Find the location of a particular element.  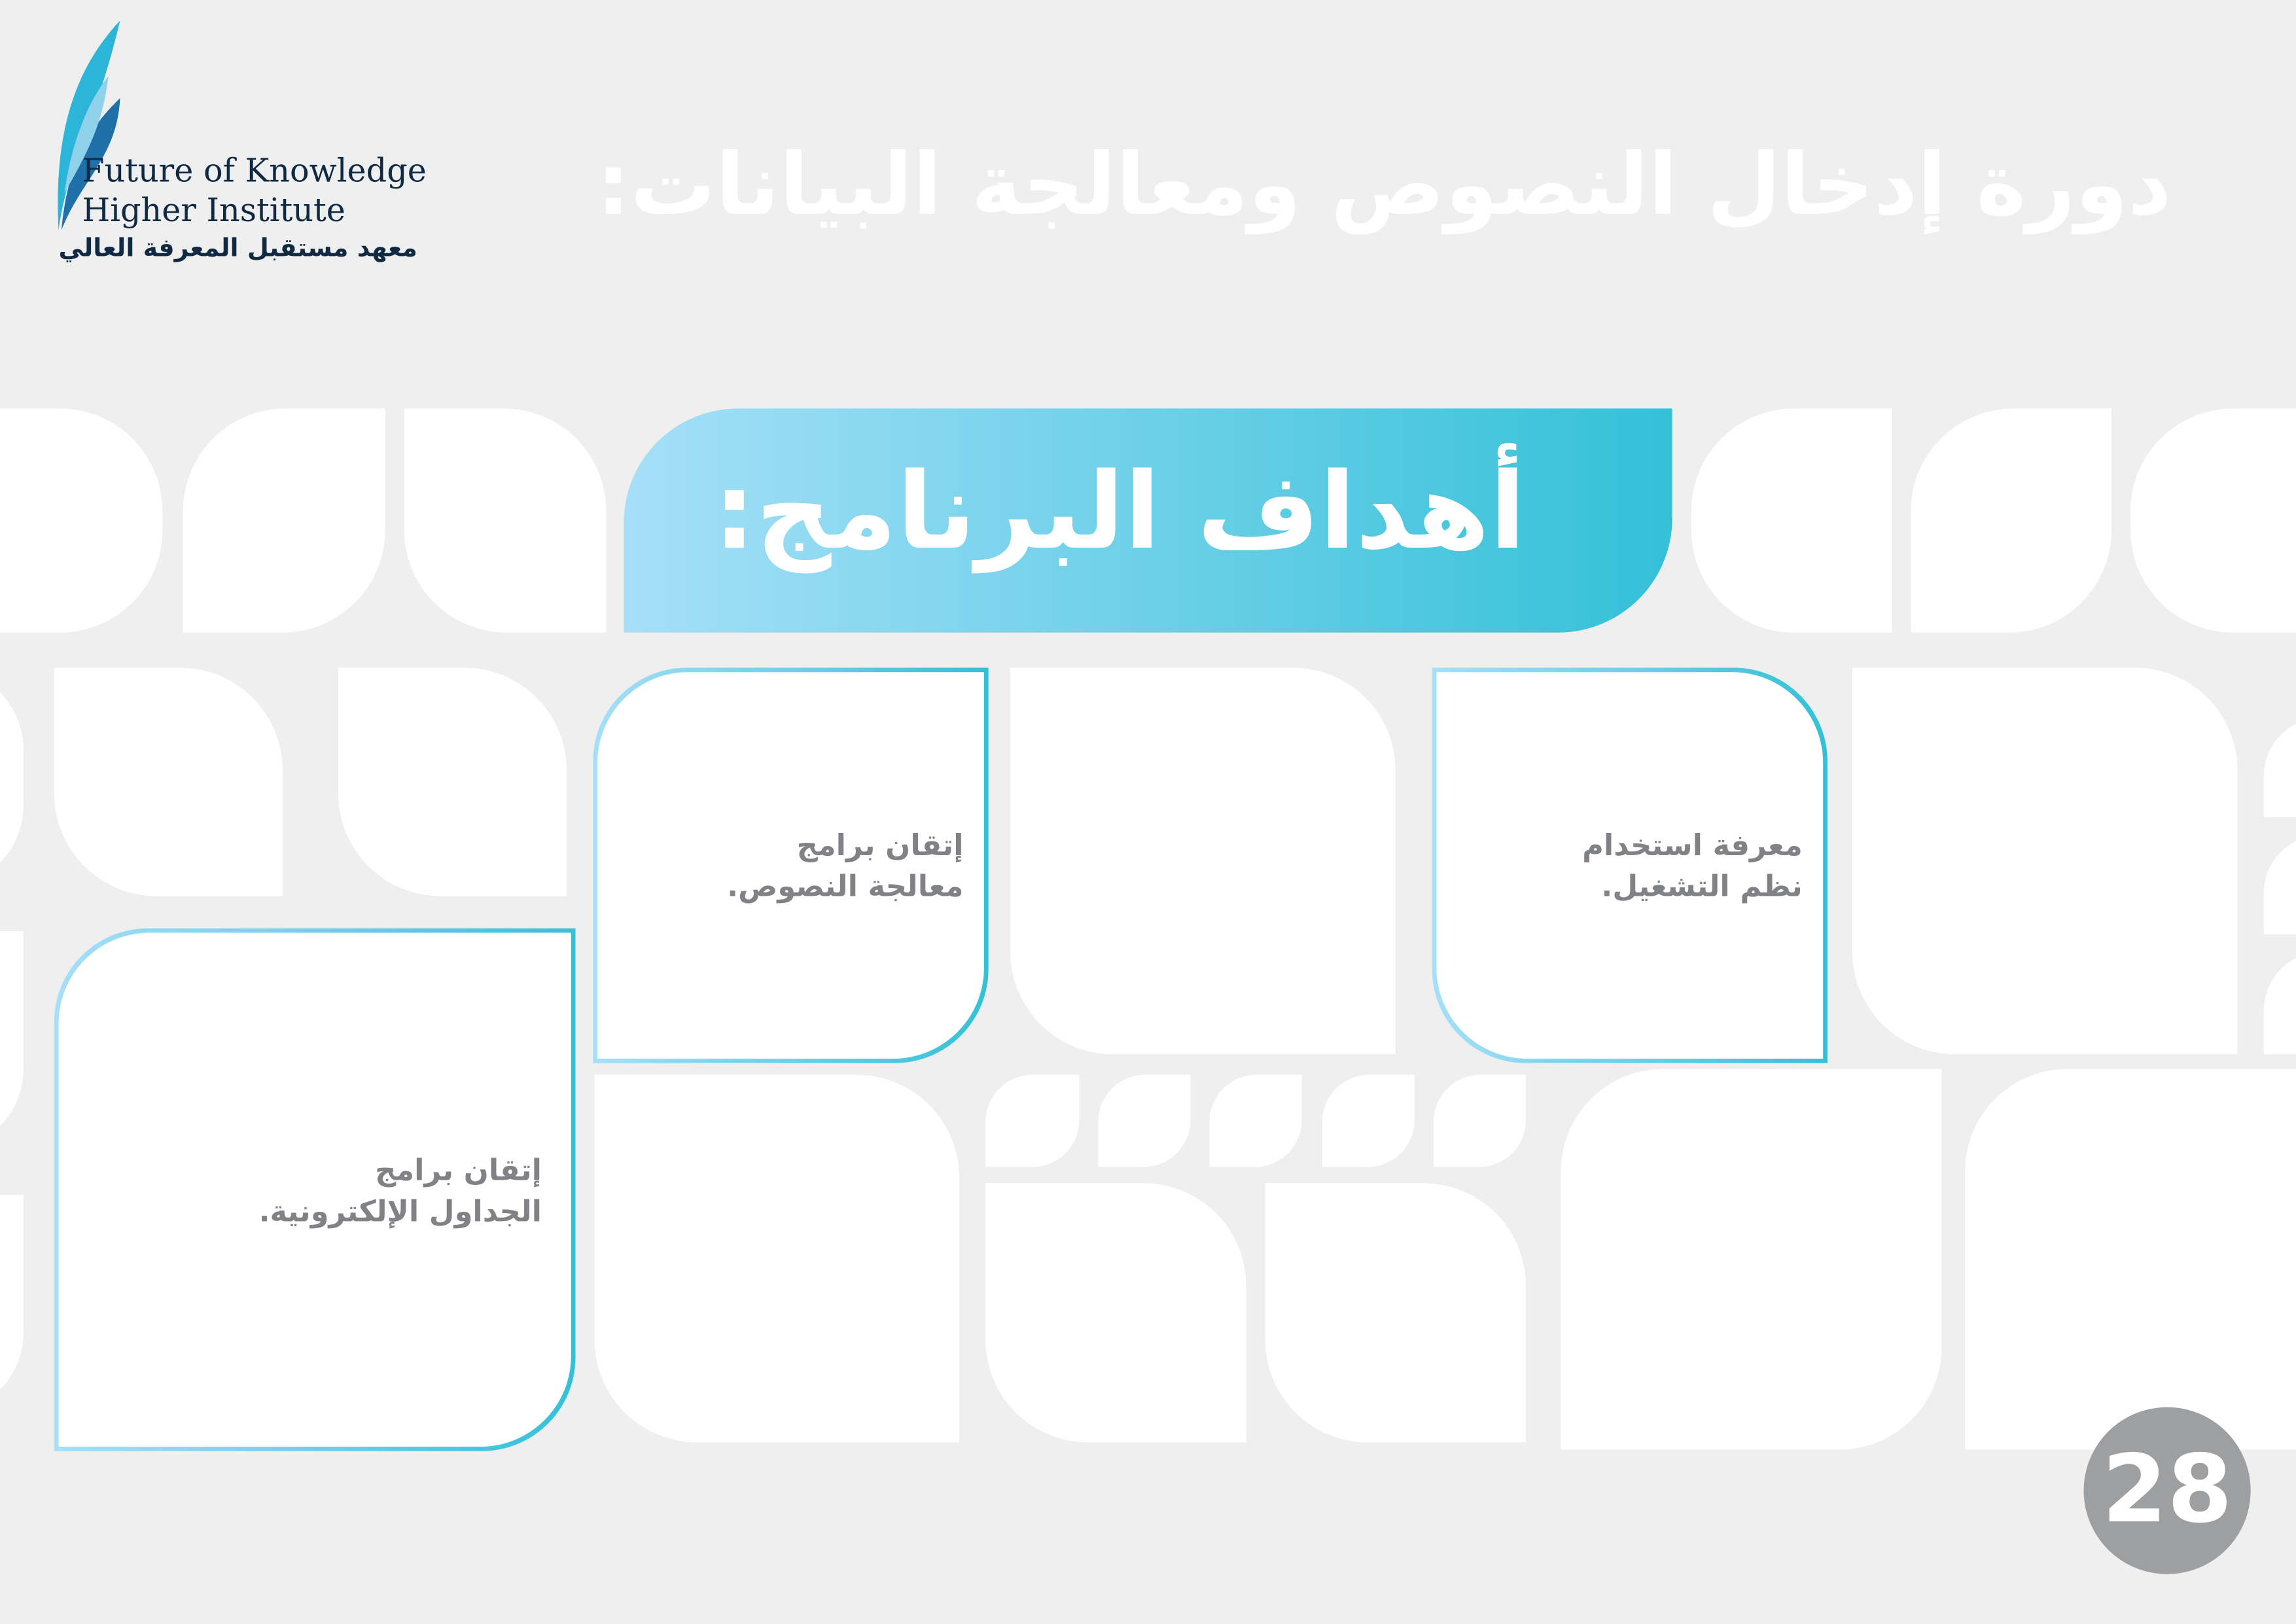

goal-card-1: معرفة استخدام نظم التشغيل. is located at coordinates (1630, 865).